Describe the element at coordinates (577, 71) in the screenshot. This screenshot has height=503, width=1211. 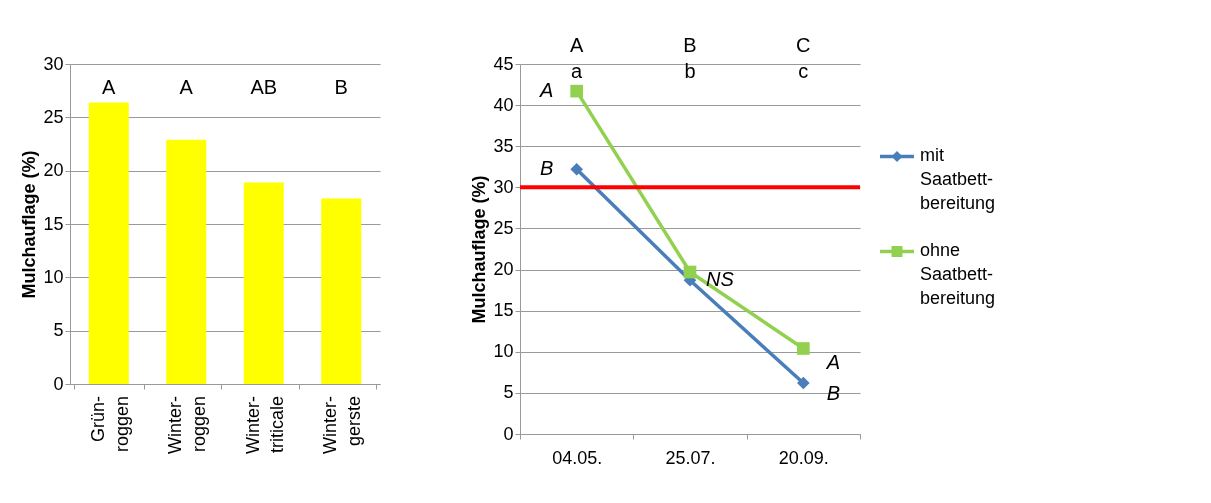
I see `annotation: a` at that location.